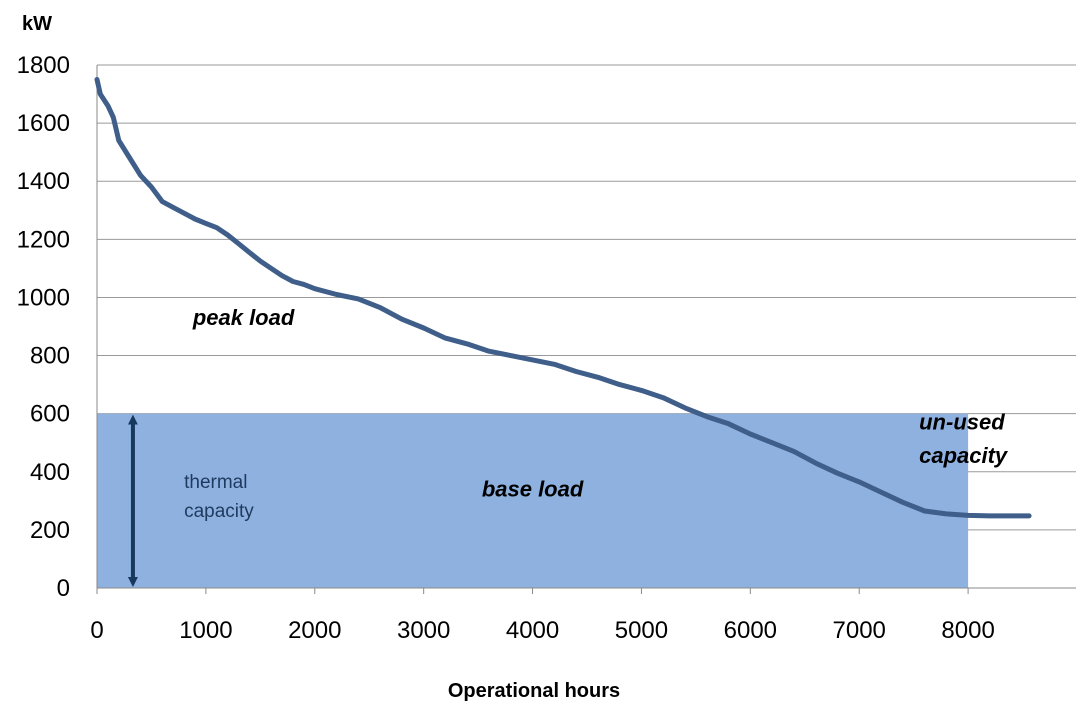 The height and width of the screenshot is (707, 1076). What do you see at coordinates (314, 630) in the screenshot?
I see `x-tick-label: 2000` at bounding box center [314, 630].